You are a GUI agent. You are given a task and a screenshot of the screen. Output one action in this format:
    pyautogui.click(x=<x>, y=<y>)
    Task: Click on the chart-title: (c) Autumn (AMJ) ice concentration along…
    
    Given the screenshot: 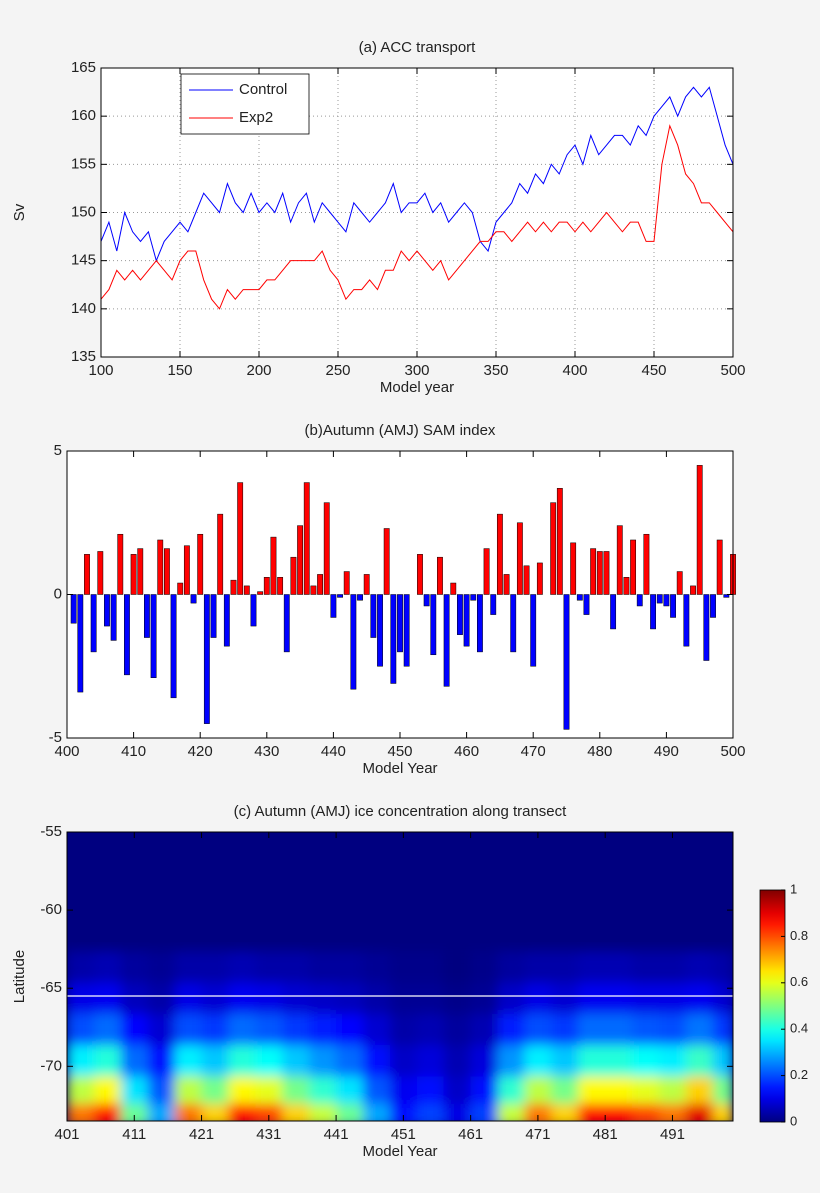 What is the action you would take?
    pyautogui.click(x=400, y=811)
    